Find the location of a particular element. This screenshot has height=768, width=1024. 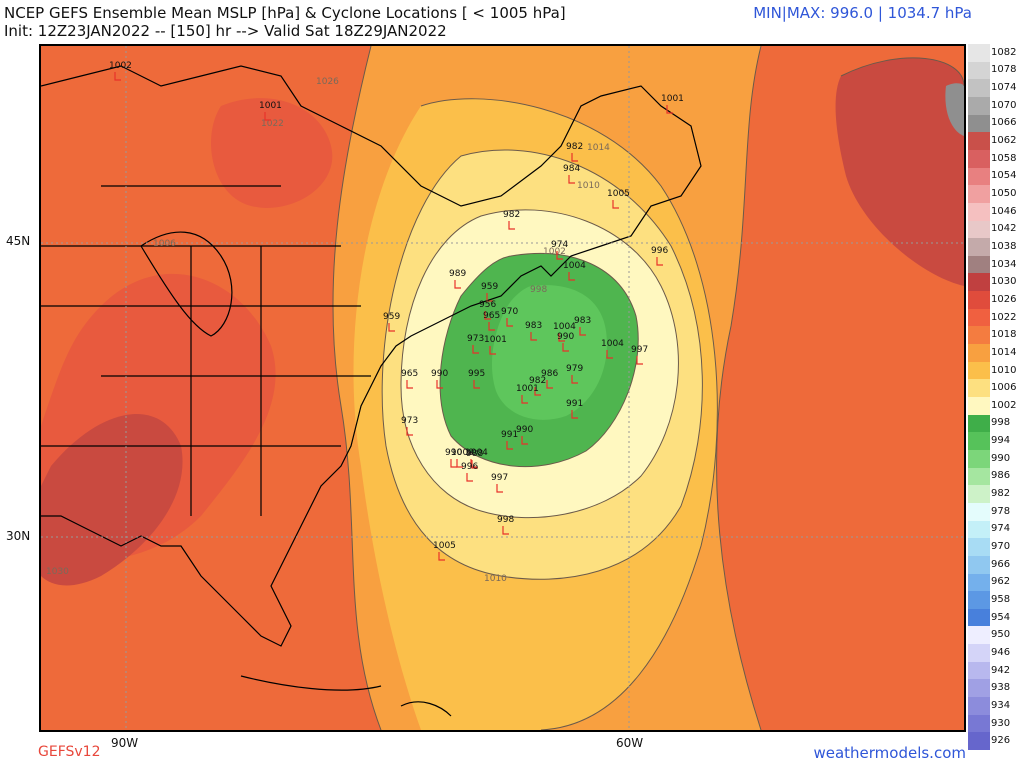

cyclone-pressure-label: 995 is located at coordinates (476, 374).